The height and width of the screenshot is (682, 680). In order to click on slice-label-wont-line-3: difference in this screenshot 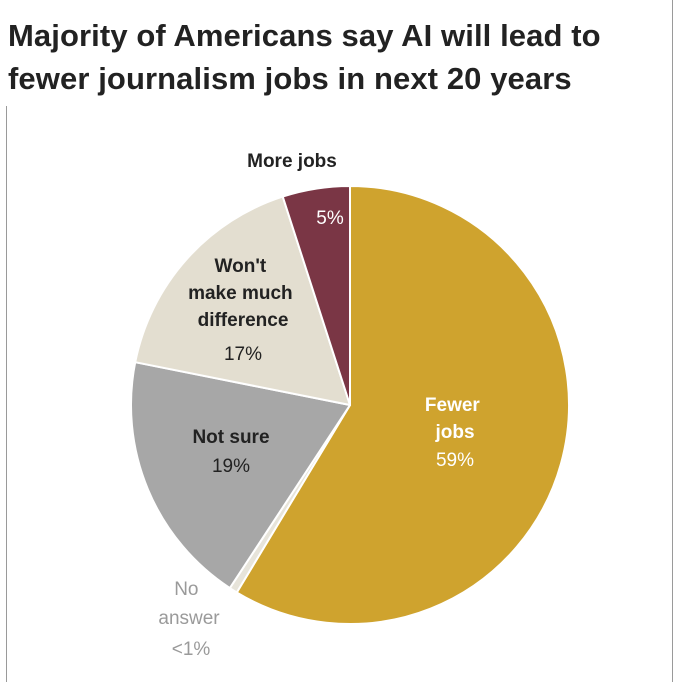, I will do `click(243, 320)`.